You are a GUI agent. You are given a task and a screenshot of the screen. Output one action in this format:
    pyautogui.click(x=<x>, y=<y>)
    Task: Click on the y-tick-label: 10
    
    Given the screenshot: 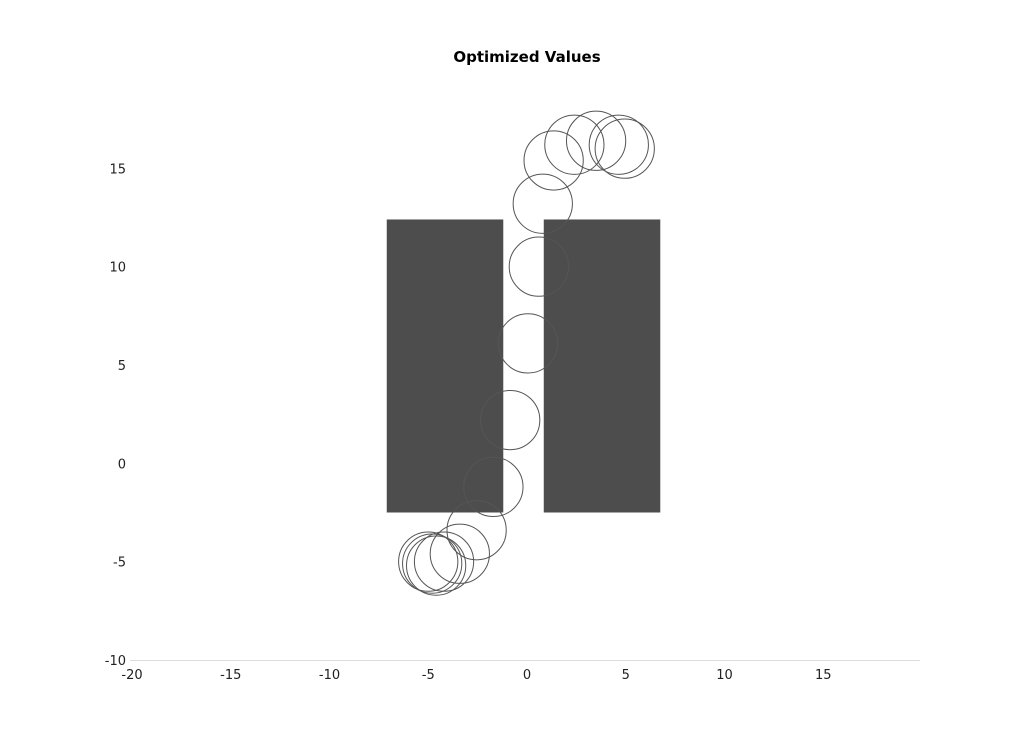 What is the action you would take?
    pyautogui.click(x=117, y=268)
    